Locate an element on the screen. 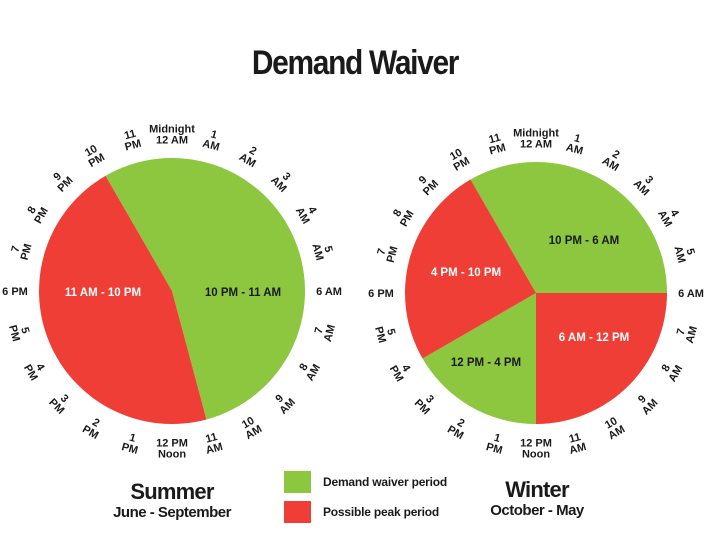 The width and height of the screenshot is (710, 549). segment-label: 6 AM - 12 PM is located at coordinates (594, 338).